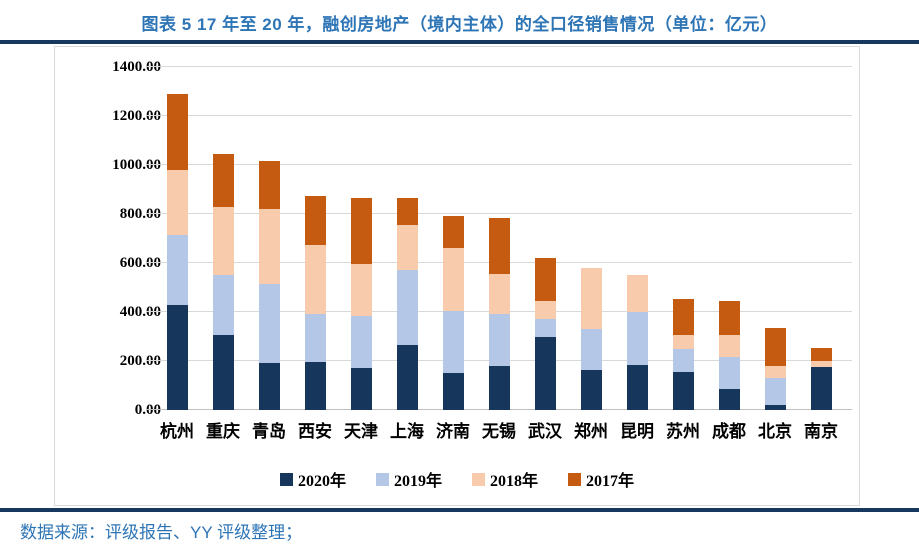 The width and height of the screenshot is (919, 547). What do you see at coordinates (321, 481) in the screenshot?
I see `legend-label: 2020年` at bounding box center [321, 481].